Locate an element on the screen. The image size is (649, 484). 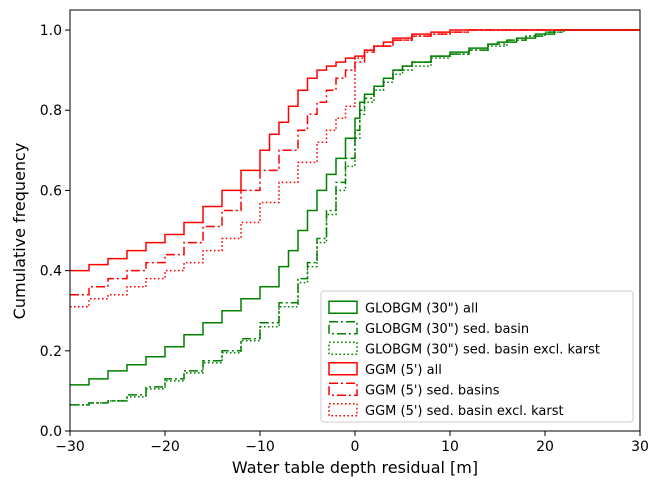
x-axis-ticks: −30 −20 −10 0 10 20 30 is located at coordinates (352, 443).